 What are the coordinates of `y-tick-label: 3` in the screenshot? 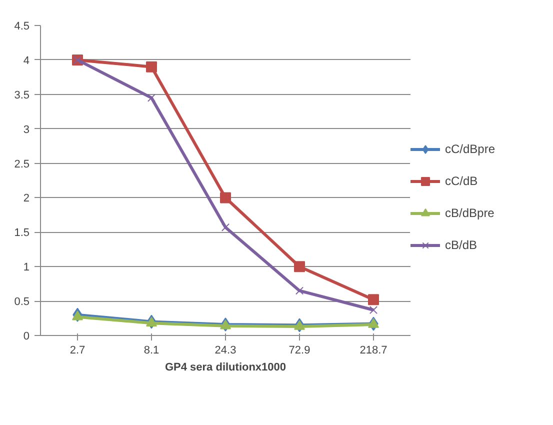 It's located at (26, 130).